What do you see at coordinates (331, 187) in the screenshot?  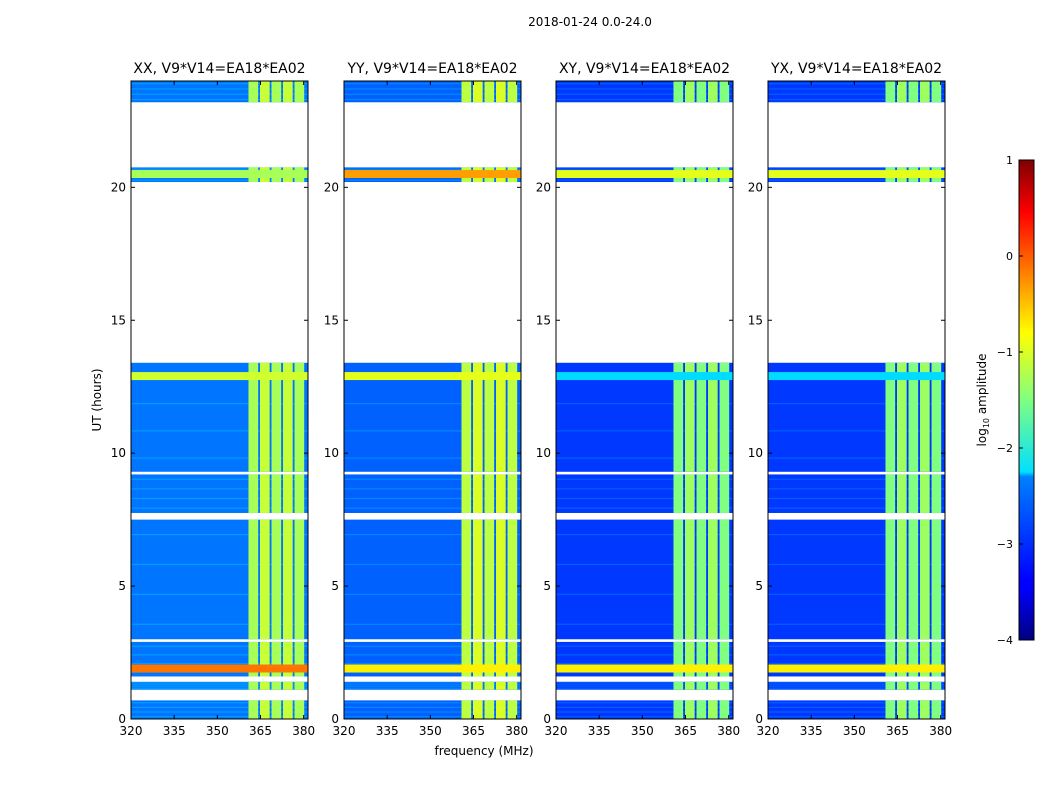 I see `y-tick-label: 20` at bounding box center [331, 187].